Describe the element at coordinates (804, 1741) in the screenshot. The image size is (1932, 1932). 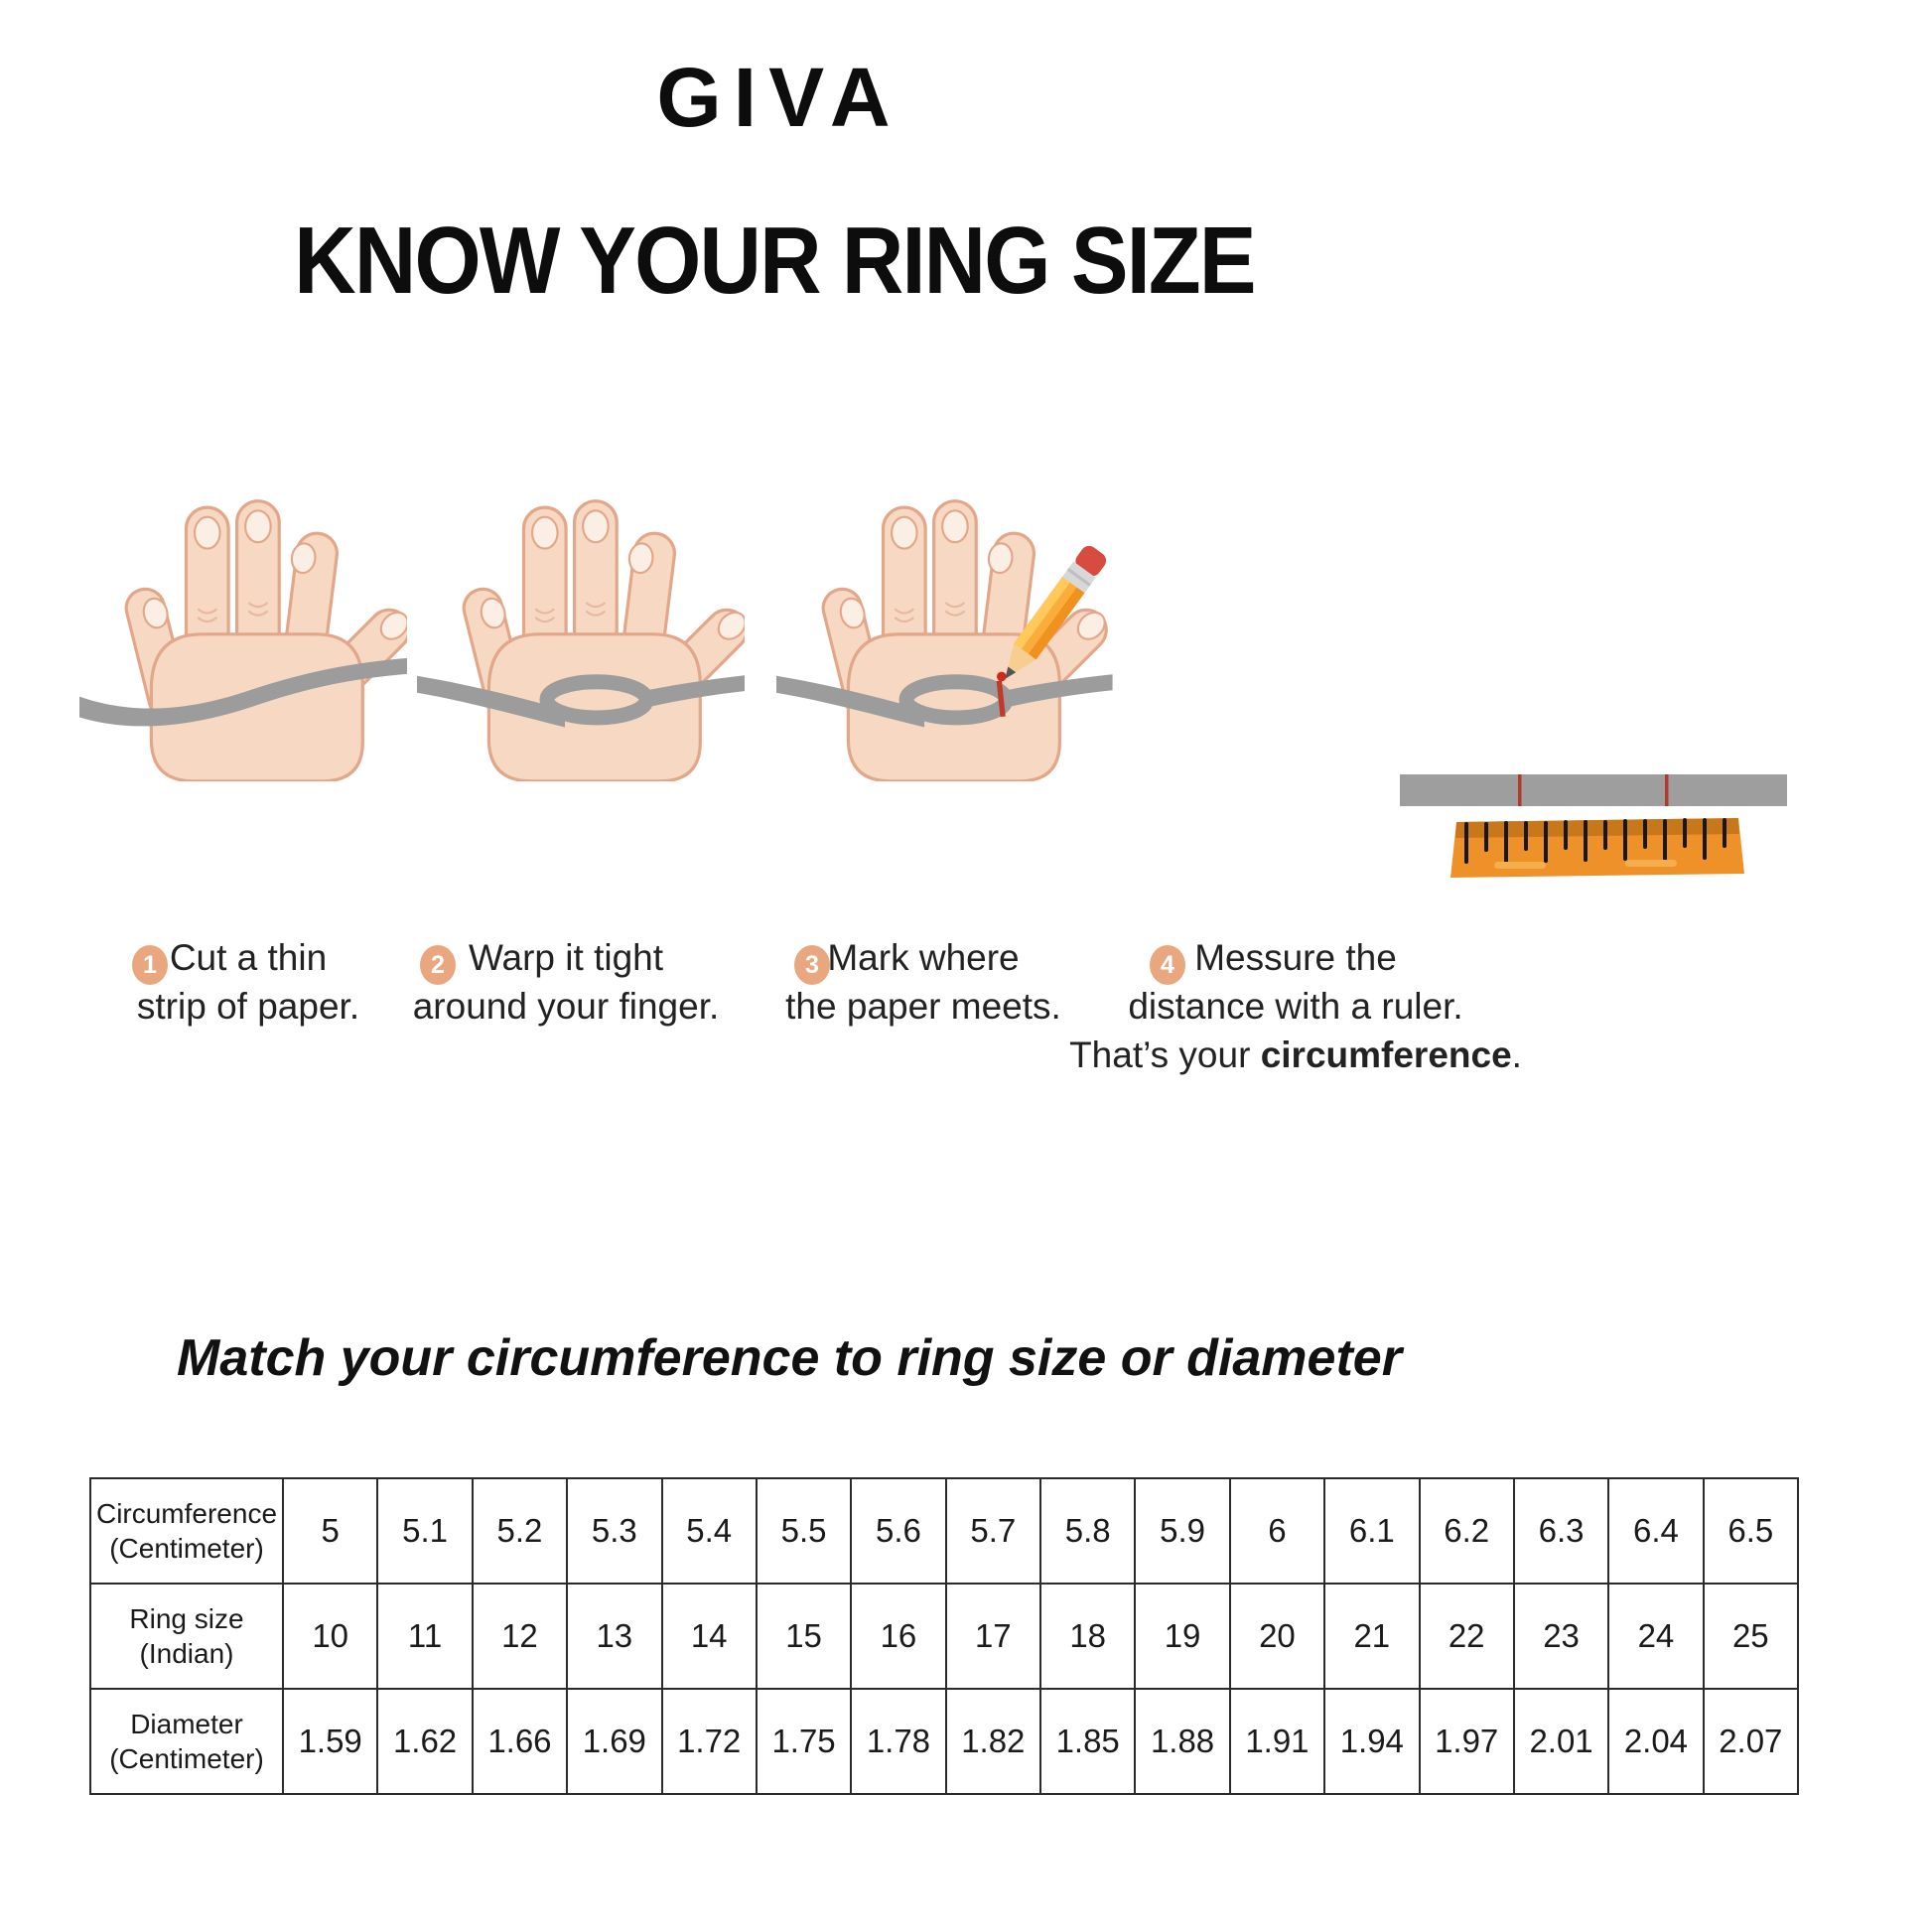
I see `table-cell: 1.75` at that location.